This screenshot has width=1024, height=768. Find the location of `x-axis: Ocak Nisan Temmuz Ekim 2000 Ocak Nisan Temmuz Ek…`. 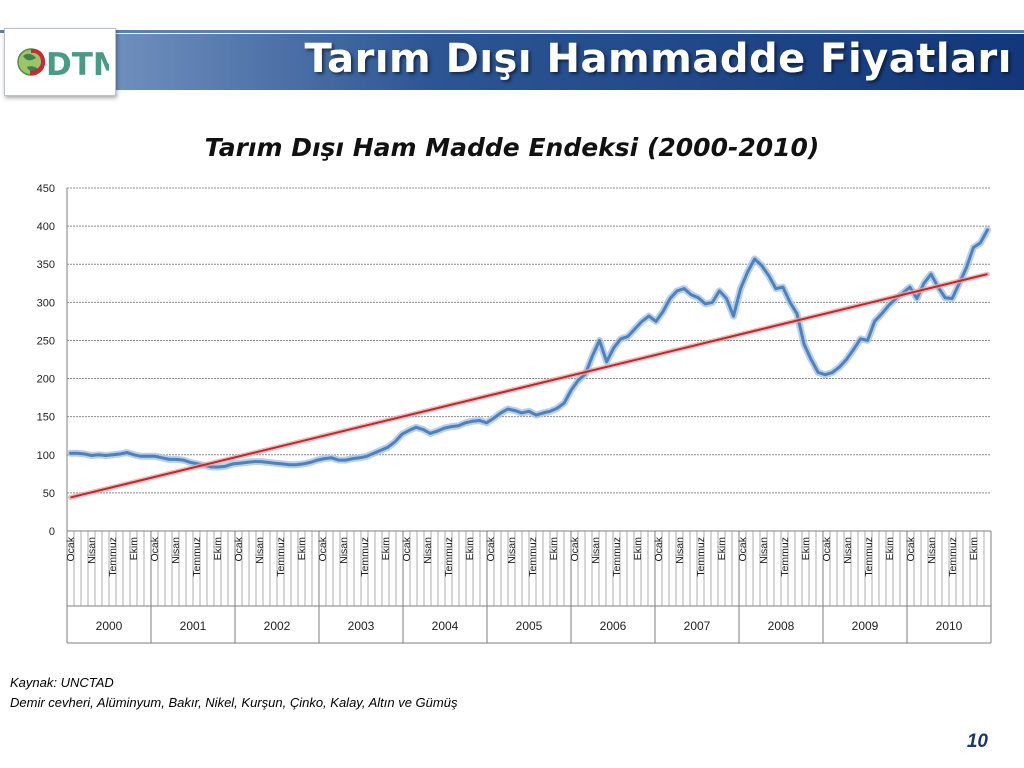

x-axis: Ocak Nisan Temmuz Ekim 2000 Ocak Nisan Temmuz Ek… is located at coordinates (528, 587).